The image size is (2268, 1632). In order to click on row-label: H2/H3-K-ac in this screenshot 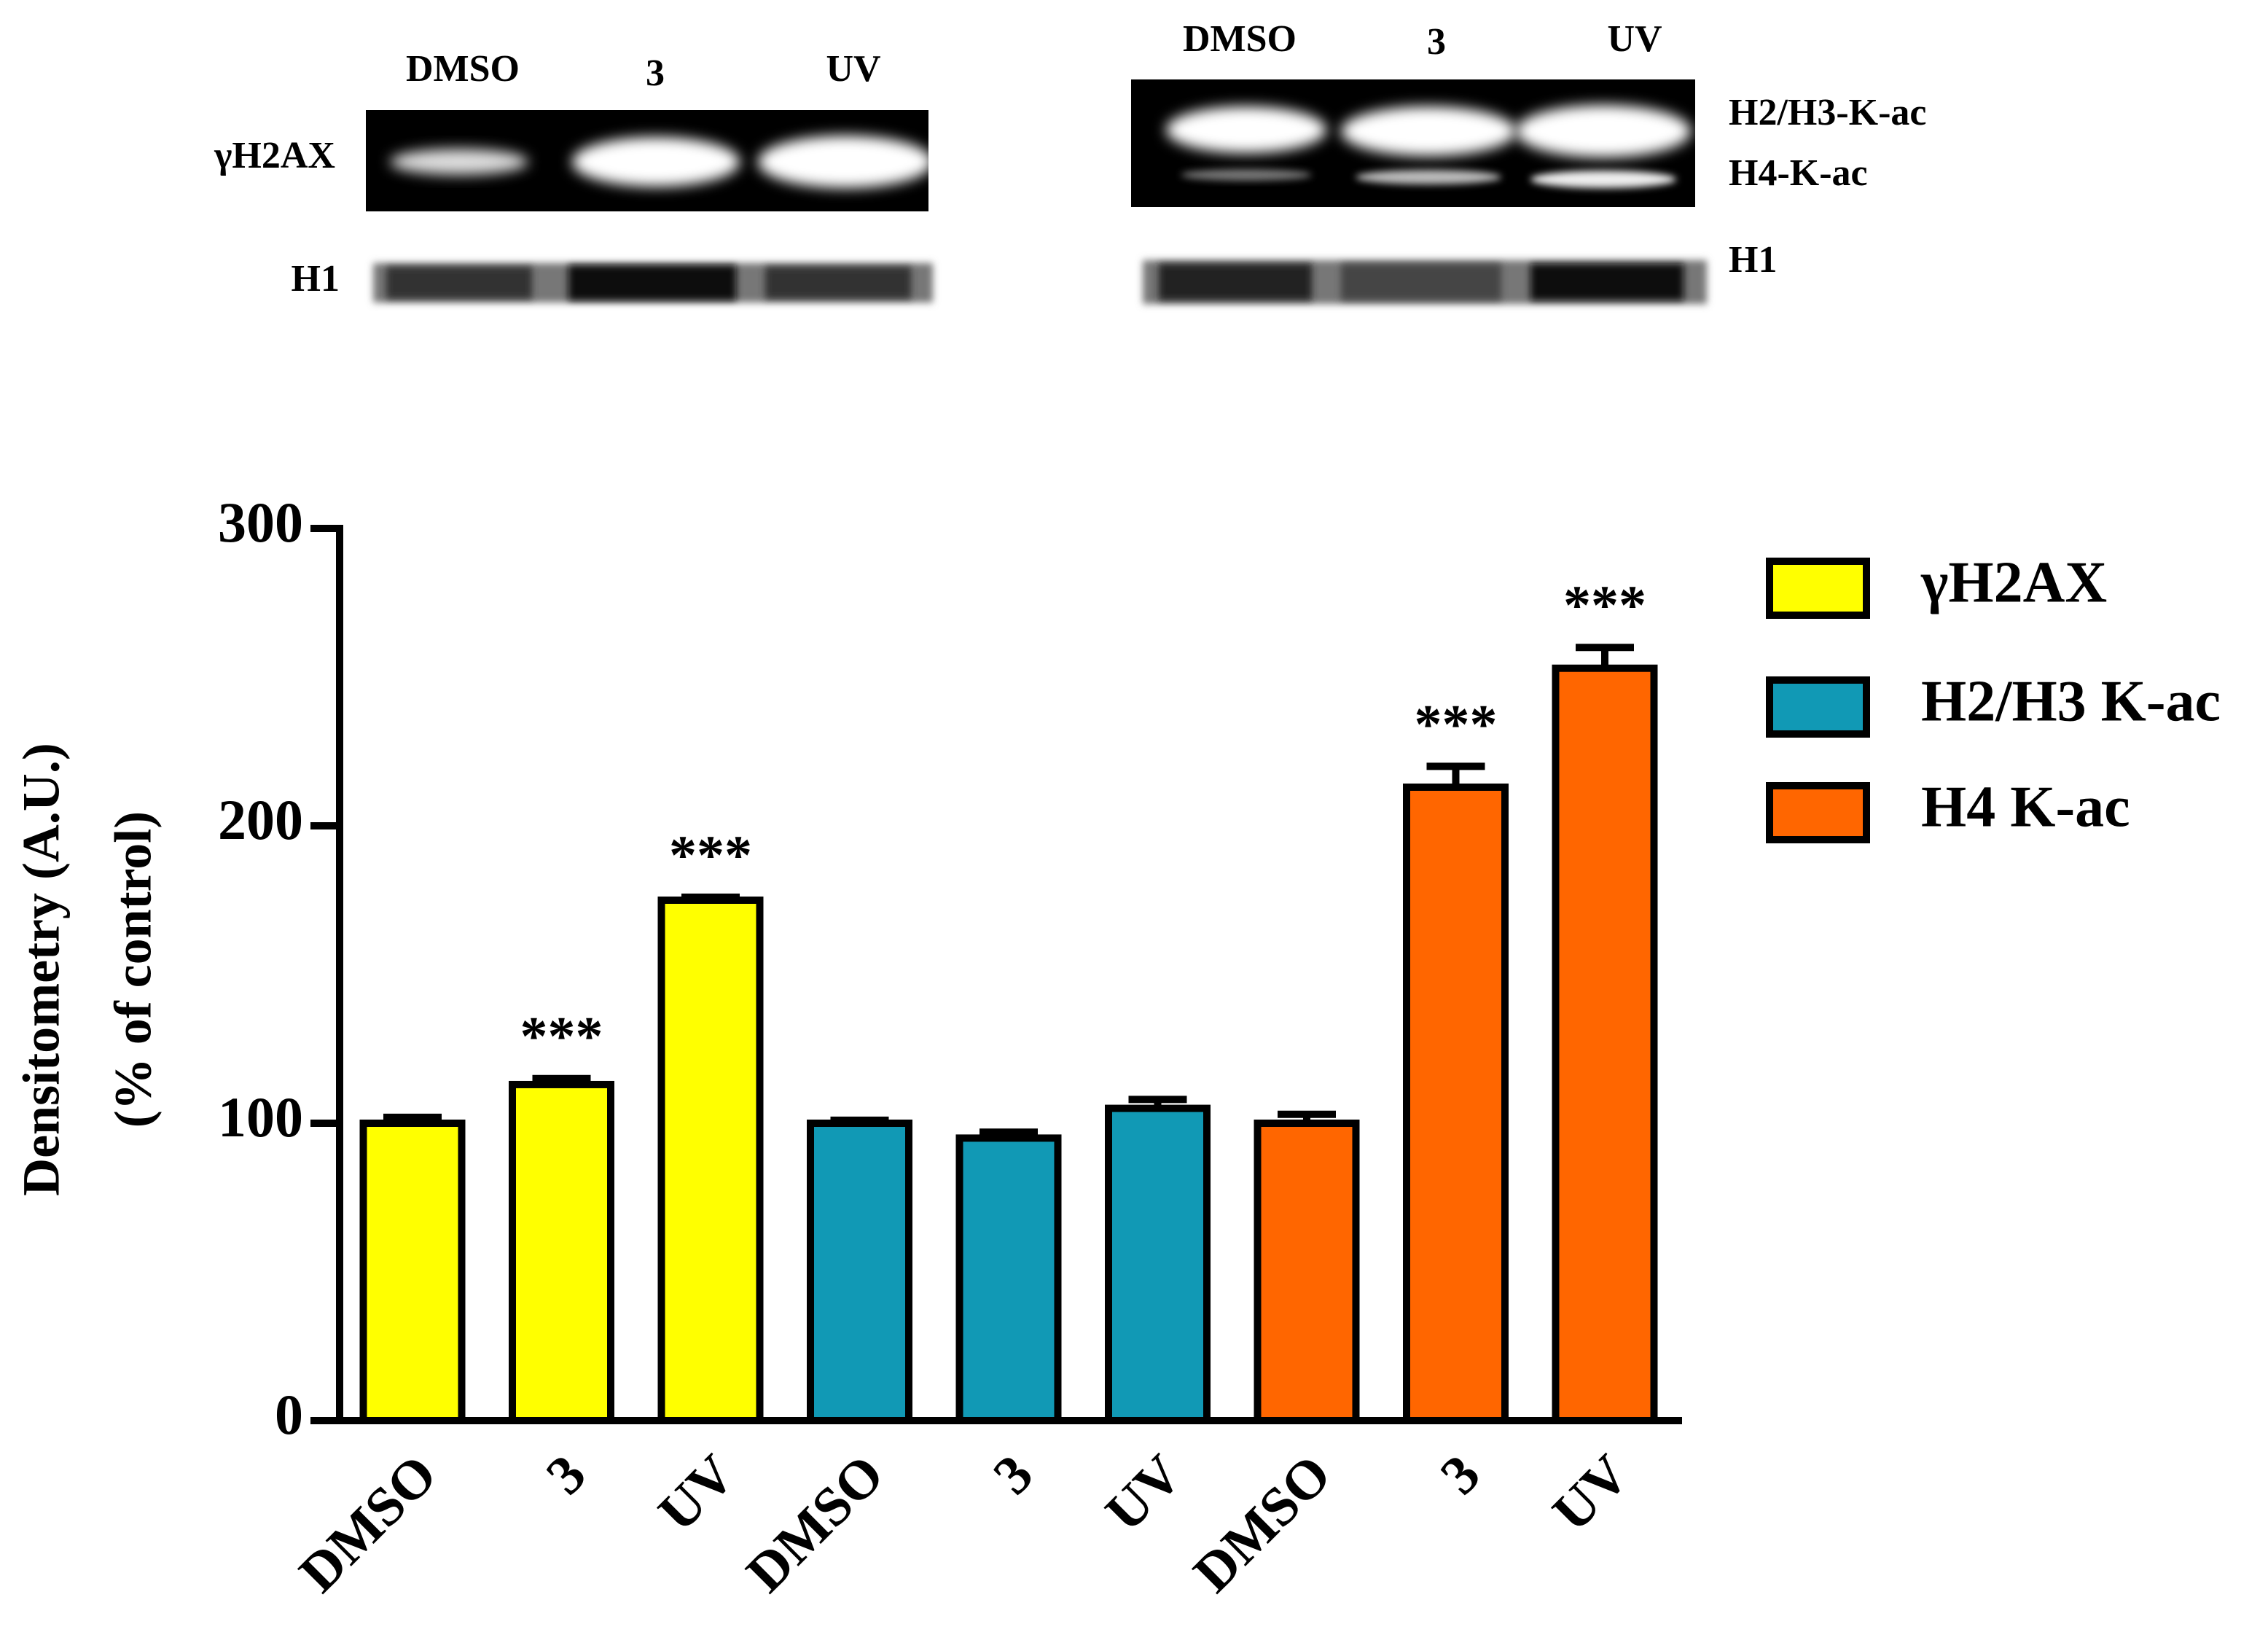, I will do `click(1828, 112)`.